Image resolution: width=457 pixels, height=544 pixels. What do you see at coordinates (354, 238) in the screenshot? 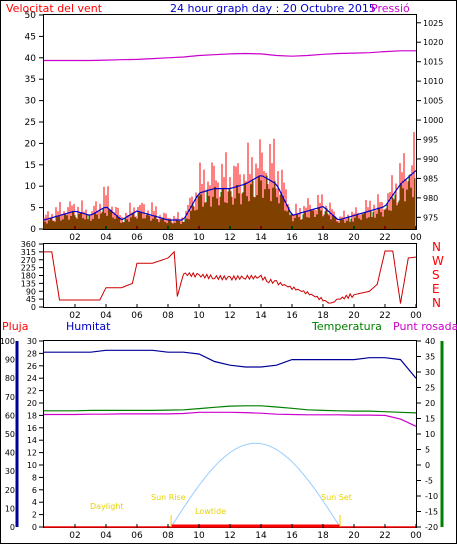
I see `wind-x-tick-label: 20` at bounding box center [354, 238].